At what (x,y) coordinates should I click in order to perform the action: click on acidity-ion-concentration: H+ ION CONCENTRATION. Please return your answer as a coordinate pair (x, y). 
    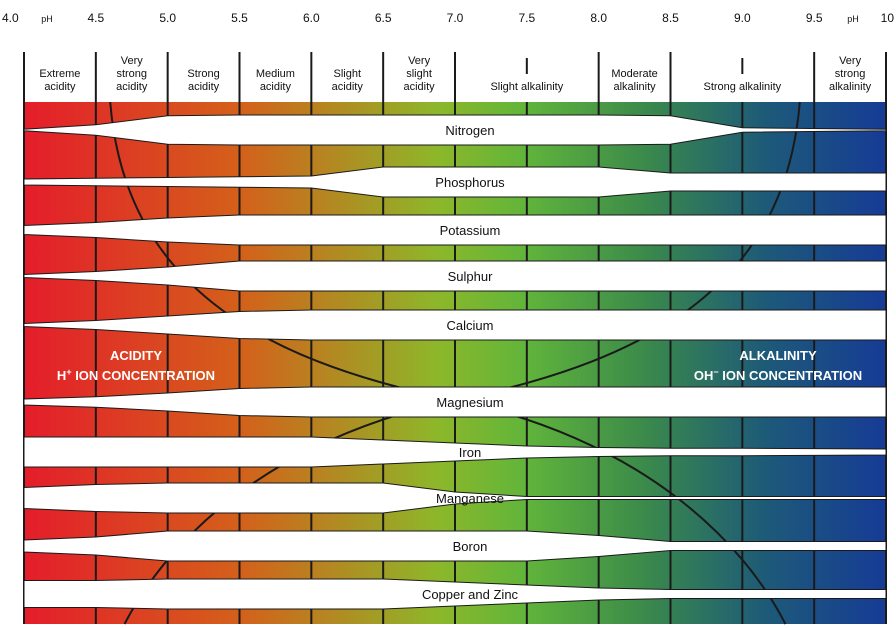
    Looking at the image, I should click on (136, 375).